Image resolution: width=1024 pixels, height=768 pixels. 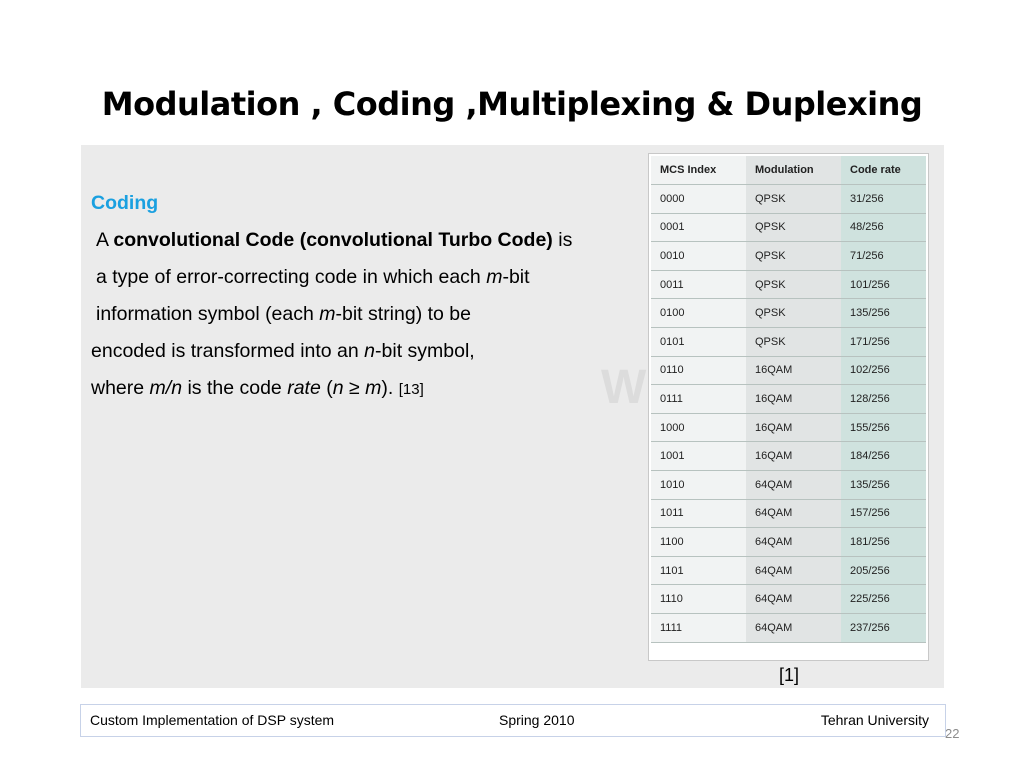 I want to click on table-row: 0010 QPSK 71/256, so click(x=788, y=256).